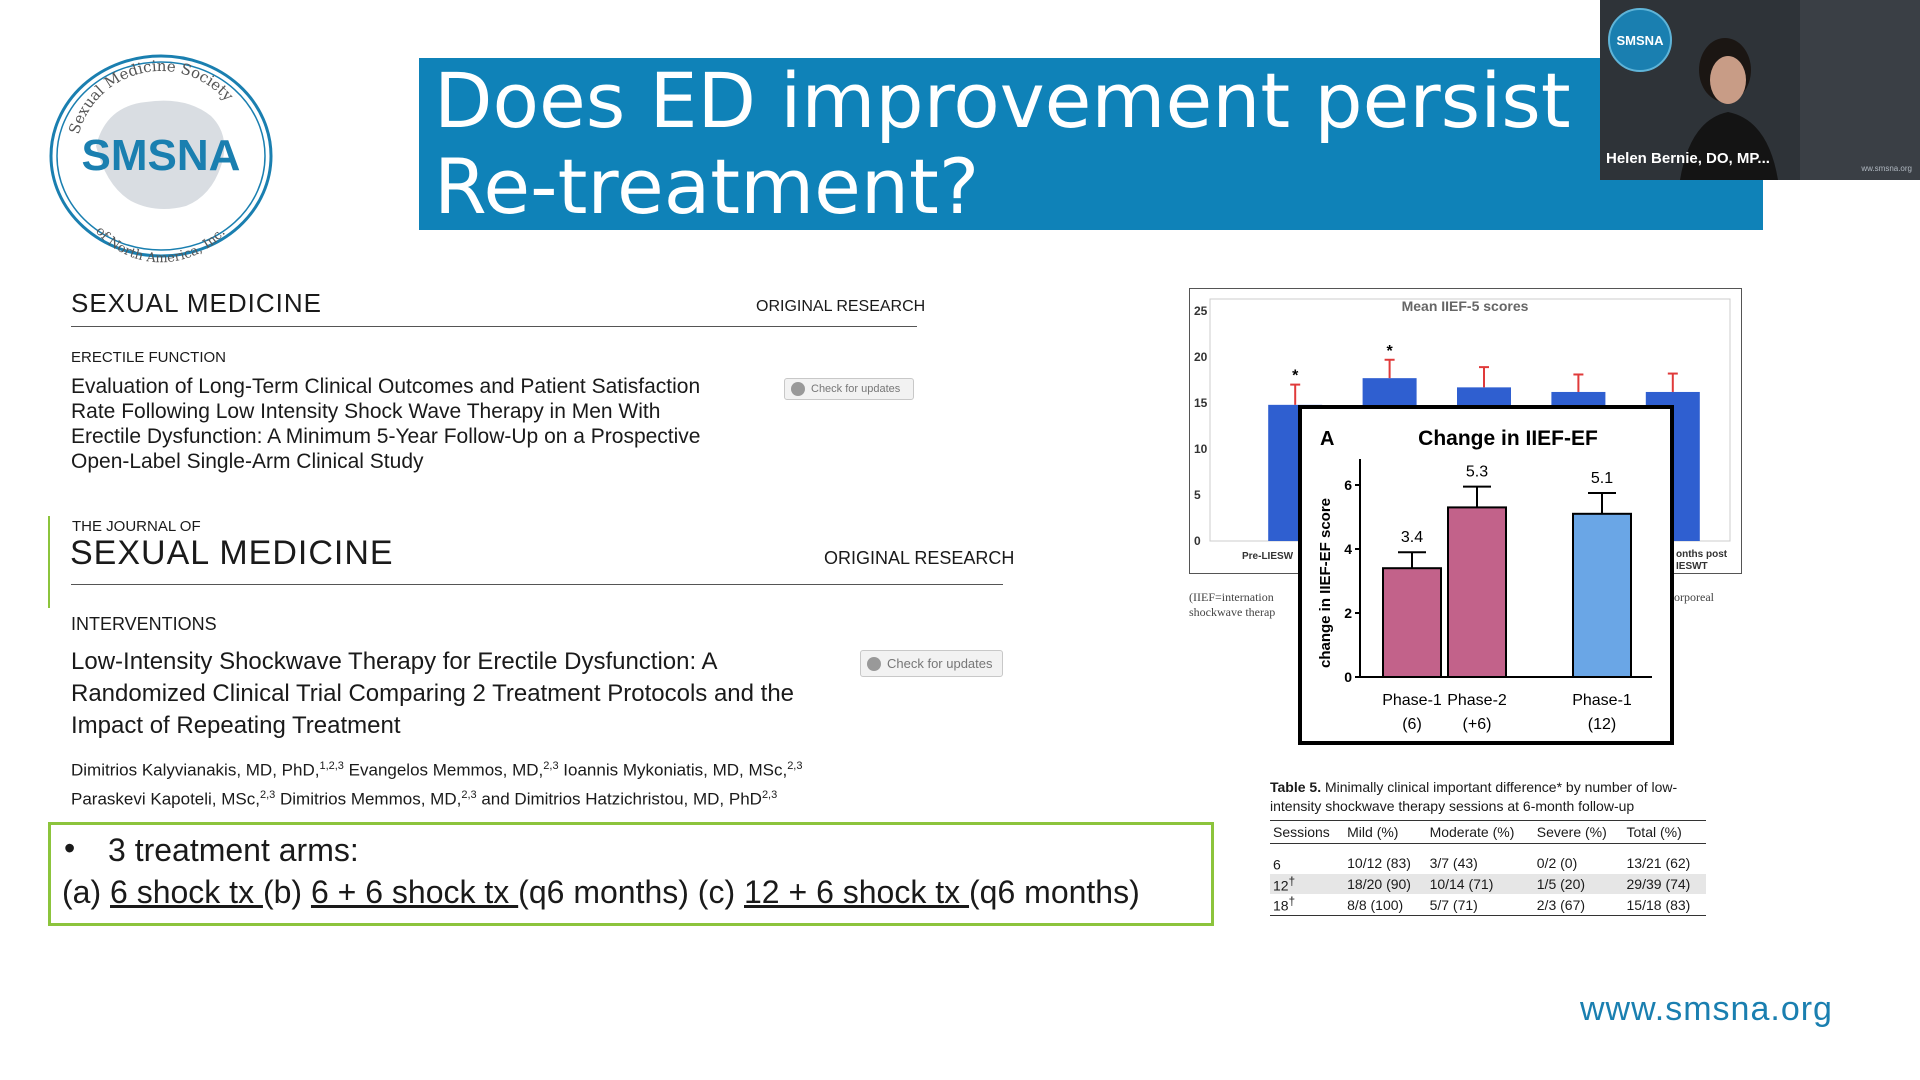 Image resolution: width=1920 pixels, height=1080 pixels. Describe the element at coordinates (331, 766) in the screenshot. I see `author-affiliation: 1,2,3` at that location.